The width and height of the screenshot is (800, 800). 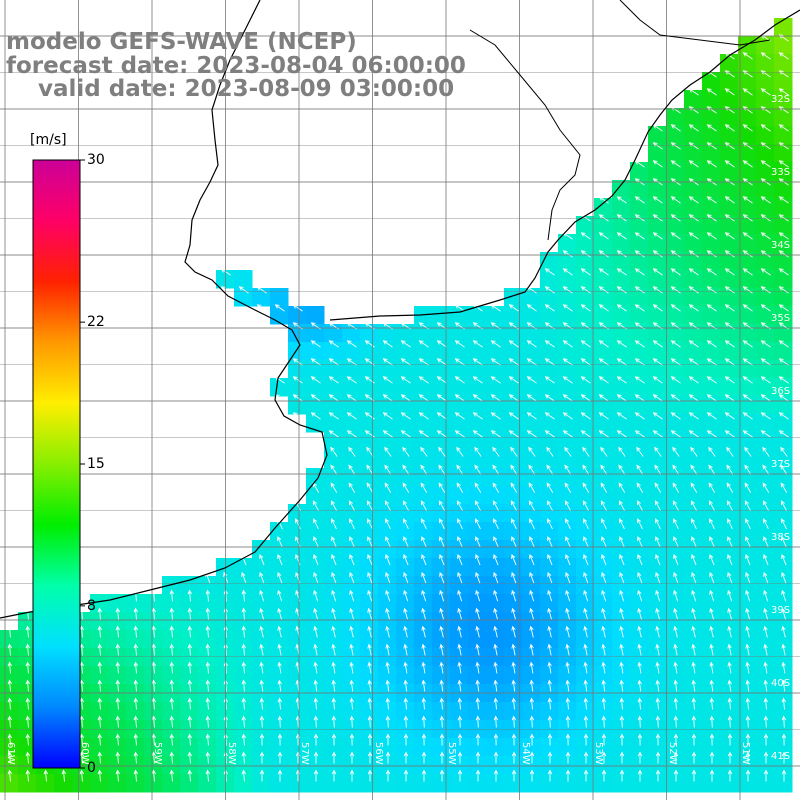 I want to click on longitude-label: 58W, so click(x=231, y=753).